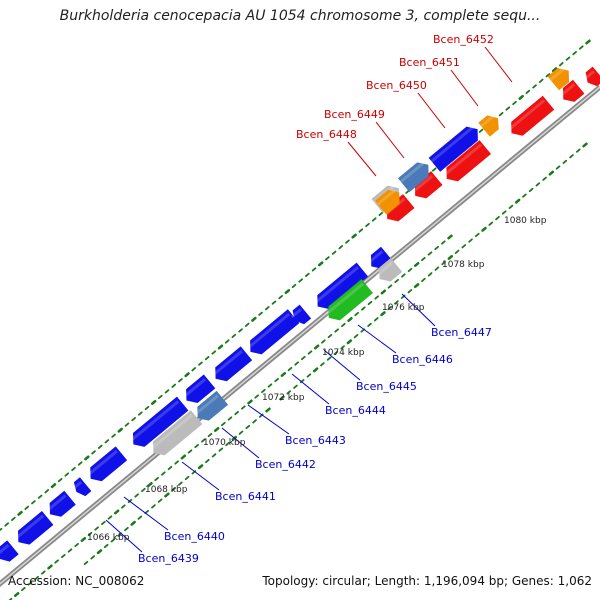 The width and height of the screenshot is (600, 600). Describe the element at coordinates (386, 386) in the screenshot. I see `gene-label-bcen_6445: Bcen_6445` at that location.